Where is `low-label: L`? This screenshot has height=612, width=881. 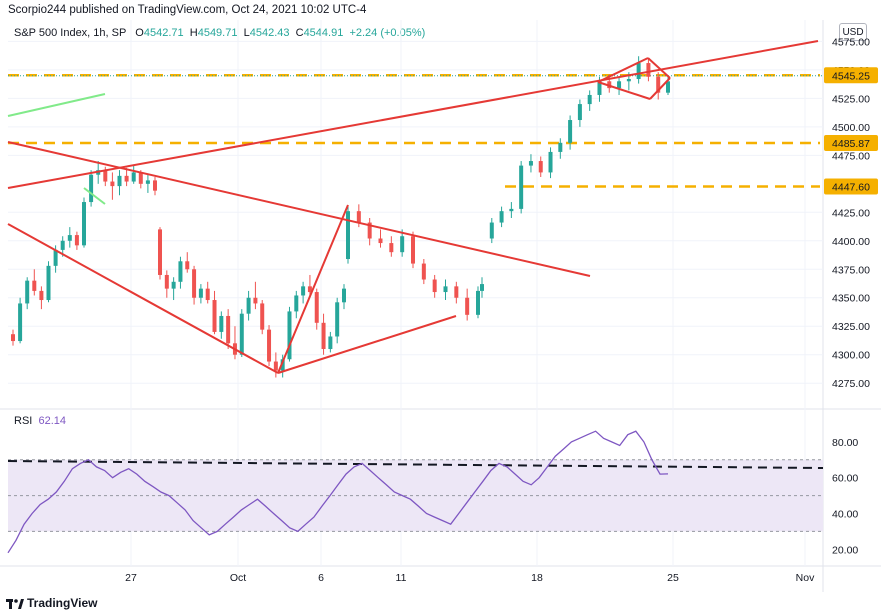 low-label: L is located at coordinates (246, 33).